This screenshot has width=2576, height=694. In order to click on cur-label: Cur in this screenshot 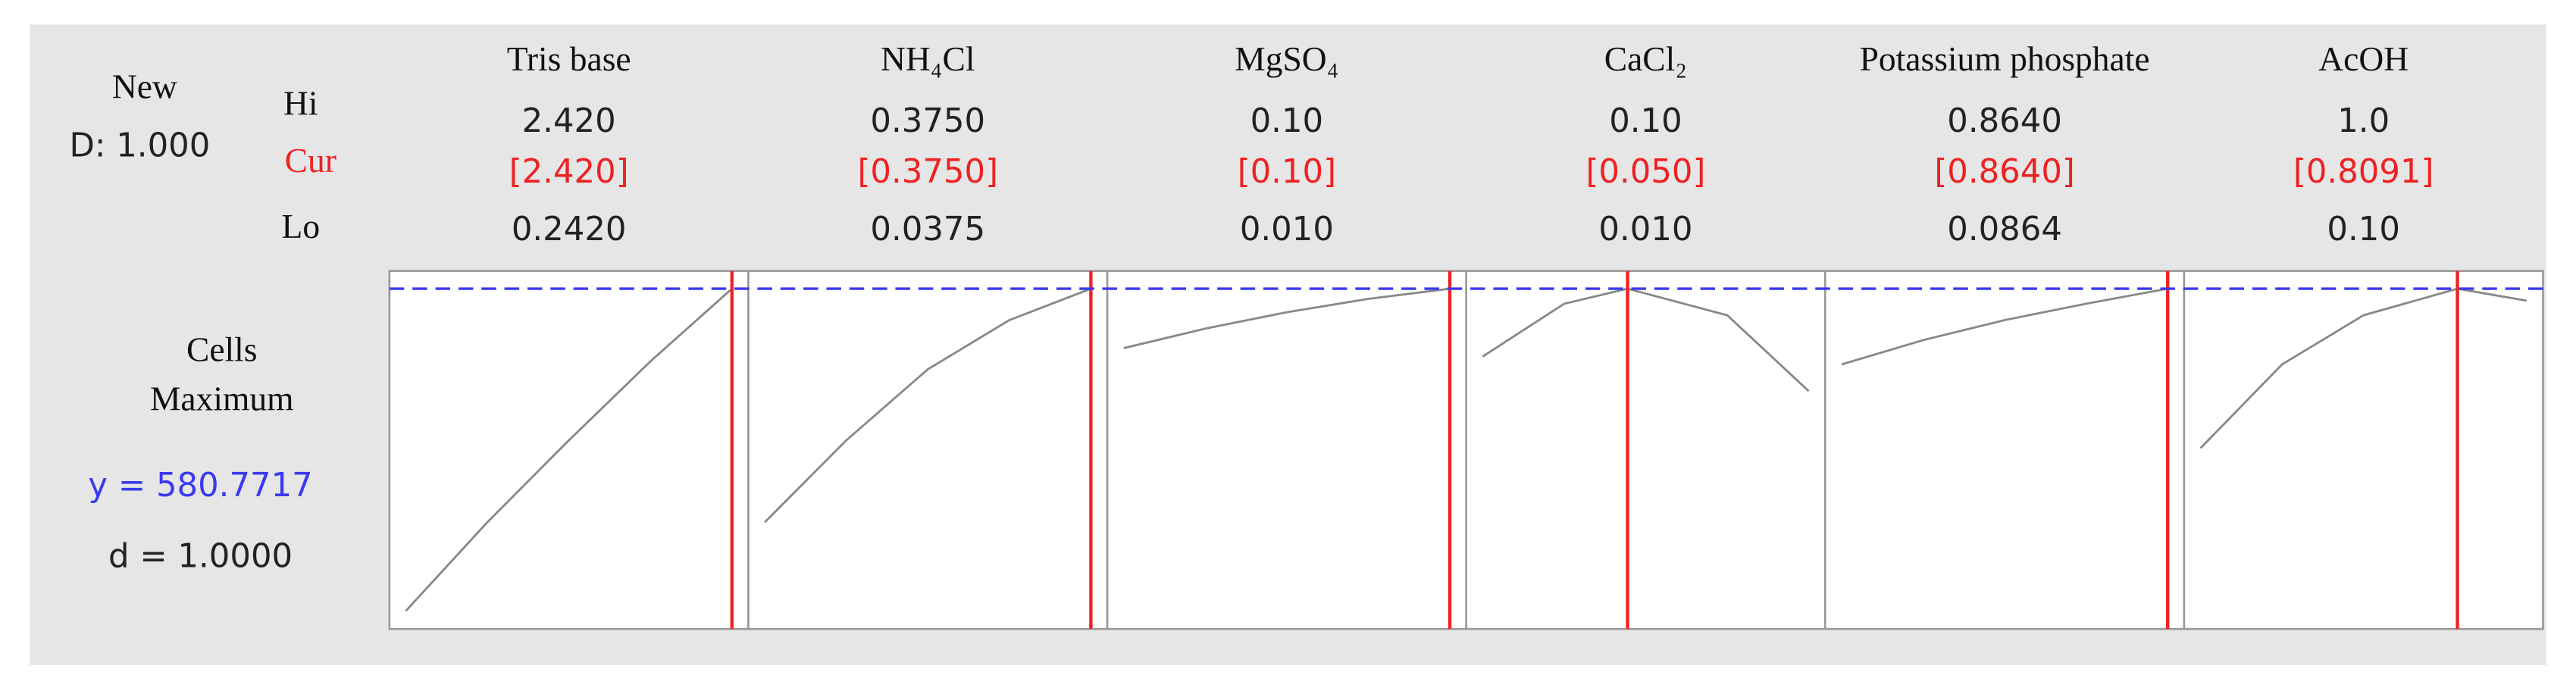, I will do `click(310, 161)`.